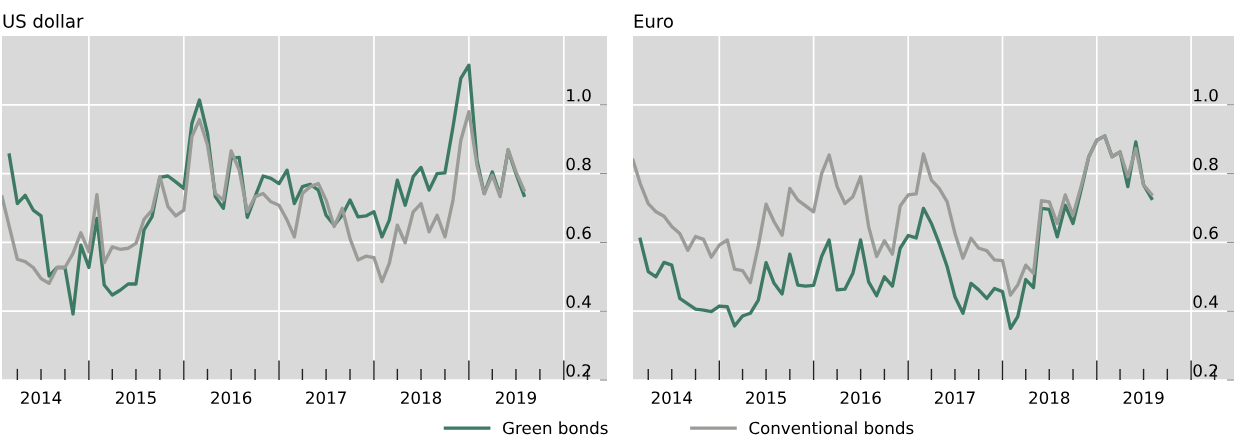 The height and width of the screenshot is (448, 1236). Describe the element at coordinates (555, 428) in the screenshot. I see `legend-label: Green bonds` at that location.